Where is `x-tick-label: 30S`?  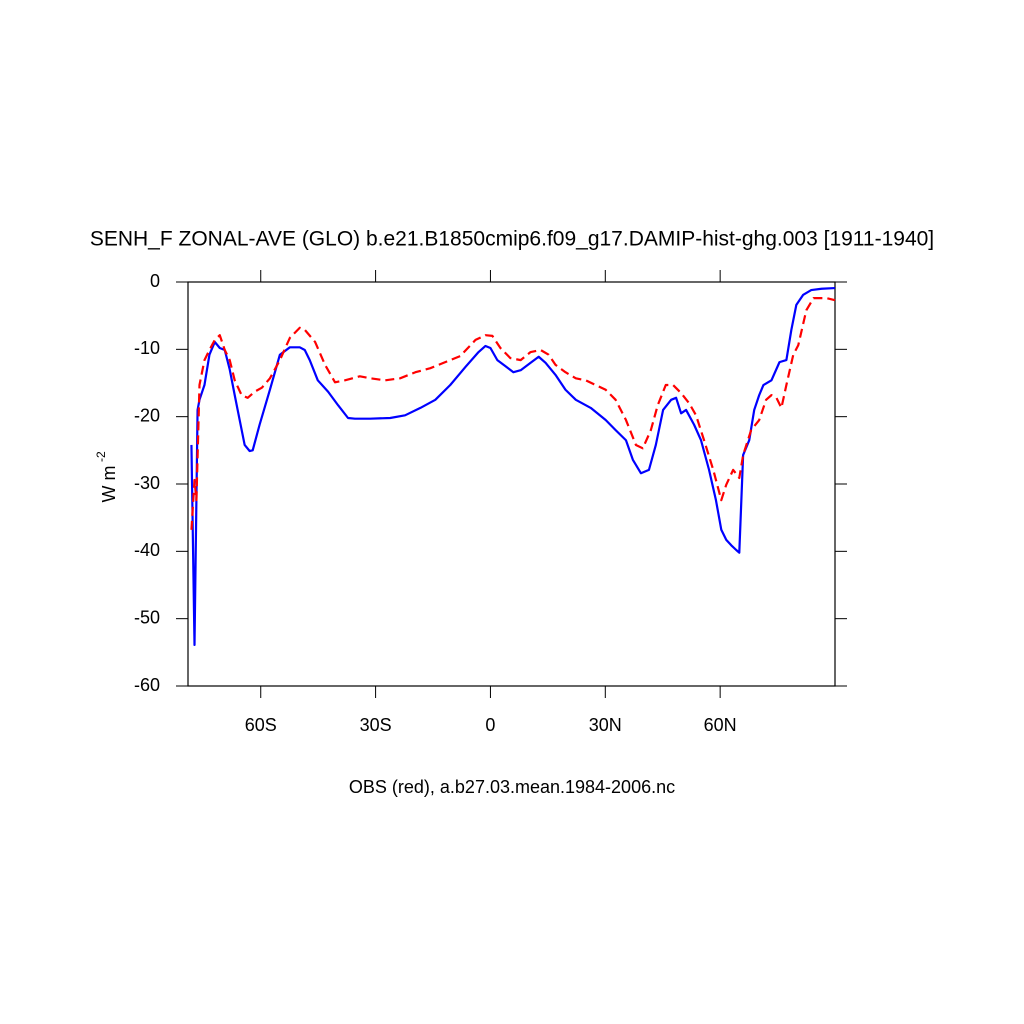 x-tick-label: 30S is located at coordinates (376, 725).